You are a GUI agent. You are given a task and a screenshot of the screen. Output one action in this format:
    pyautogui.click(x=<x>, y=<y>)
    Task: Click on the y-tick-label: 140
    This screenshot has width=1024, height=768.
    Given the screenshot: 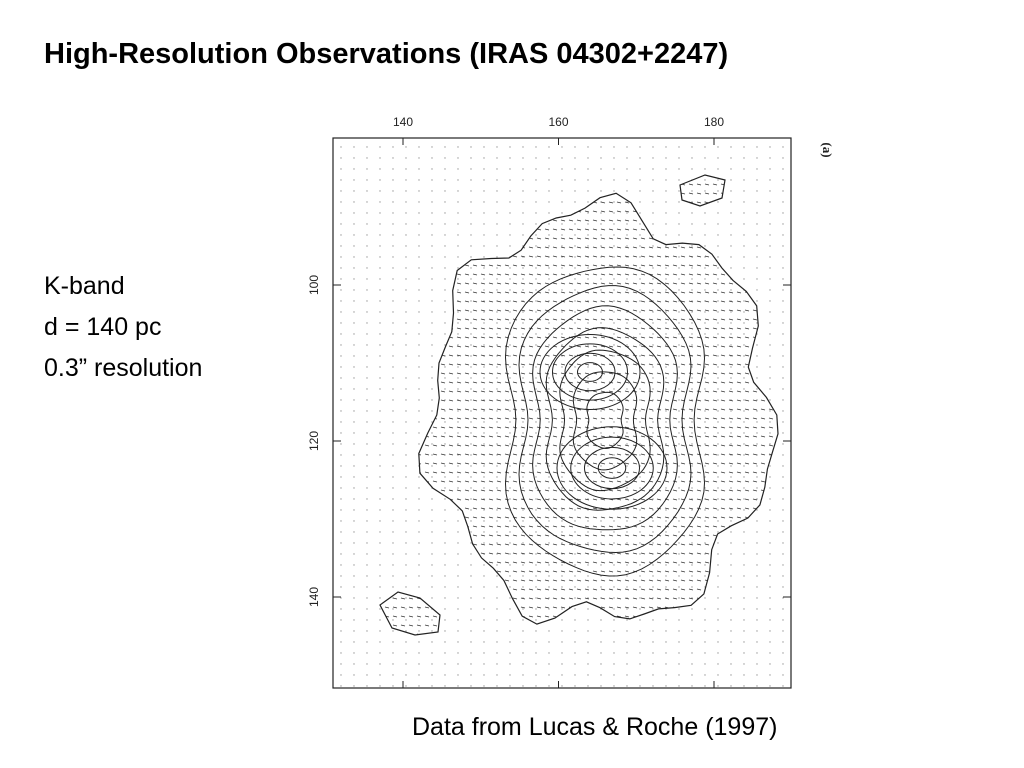 What is the action you would take?
    pyautogui.click(x=314, y=597)
    